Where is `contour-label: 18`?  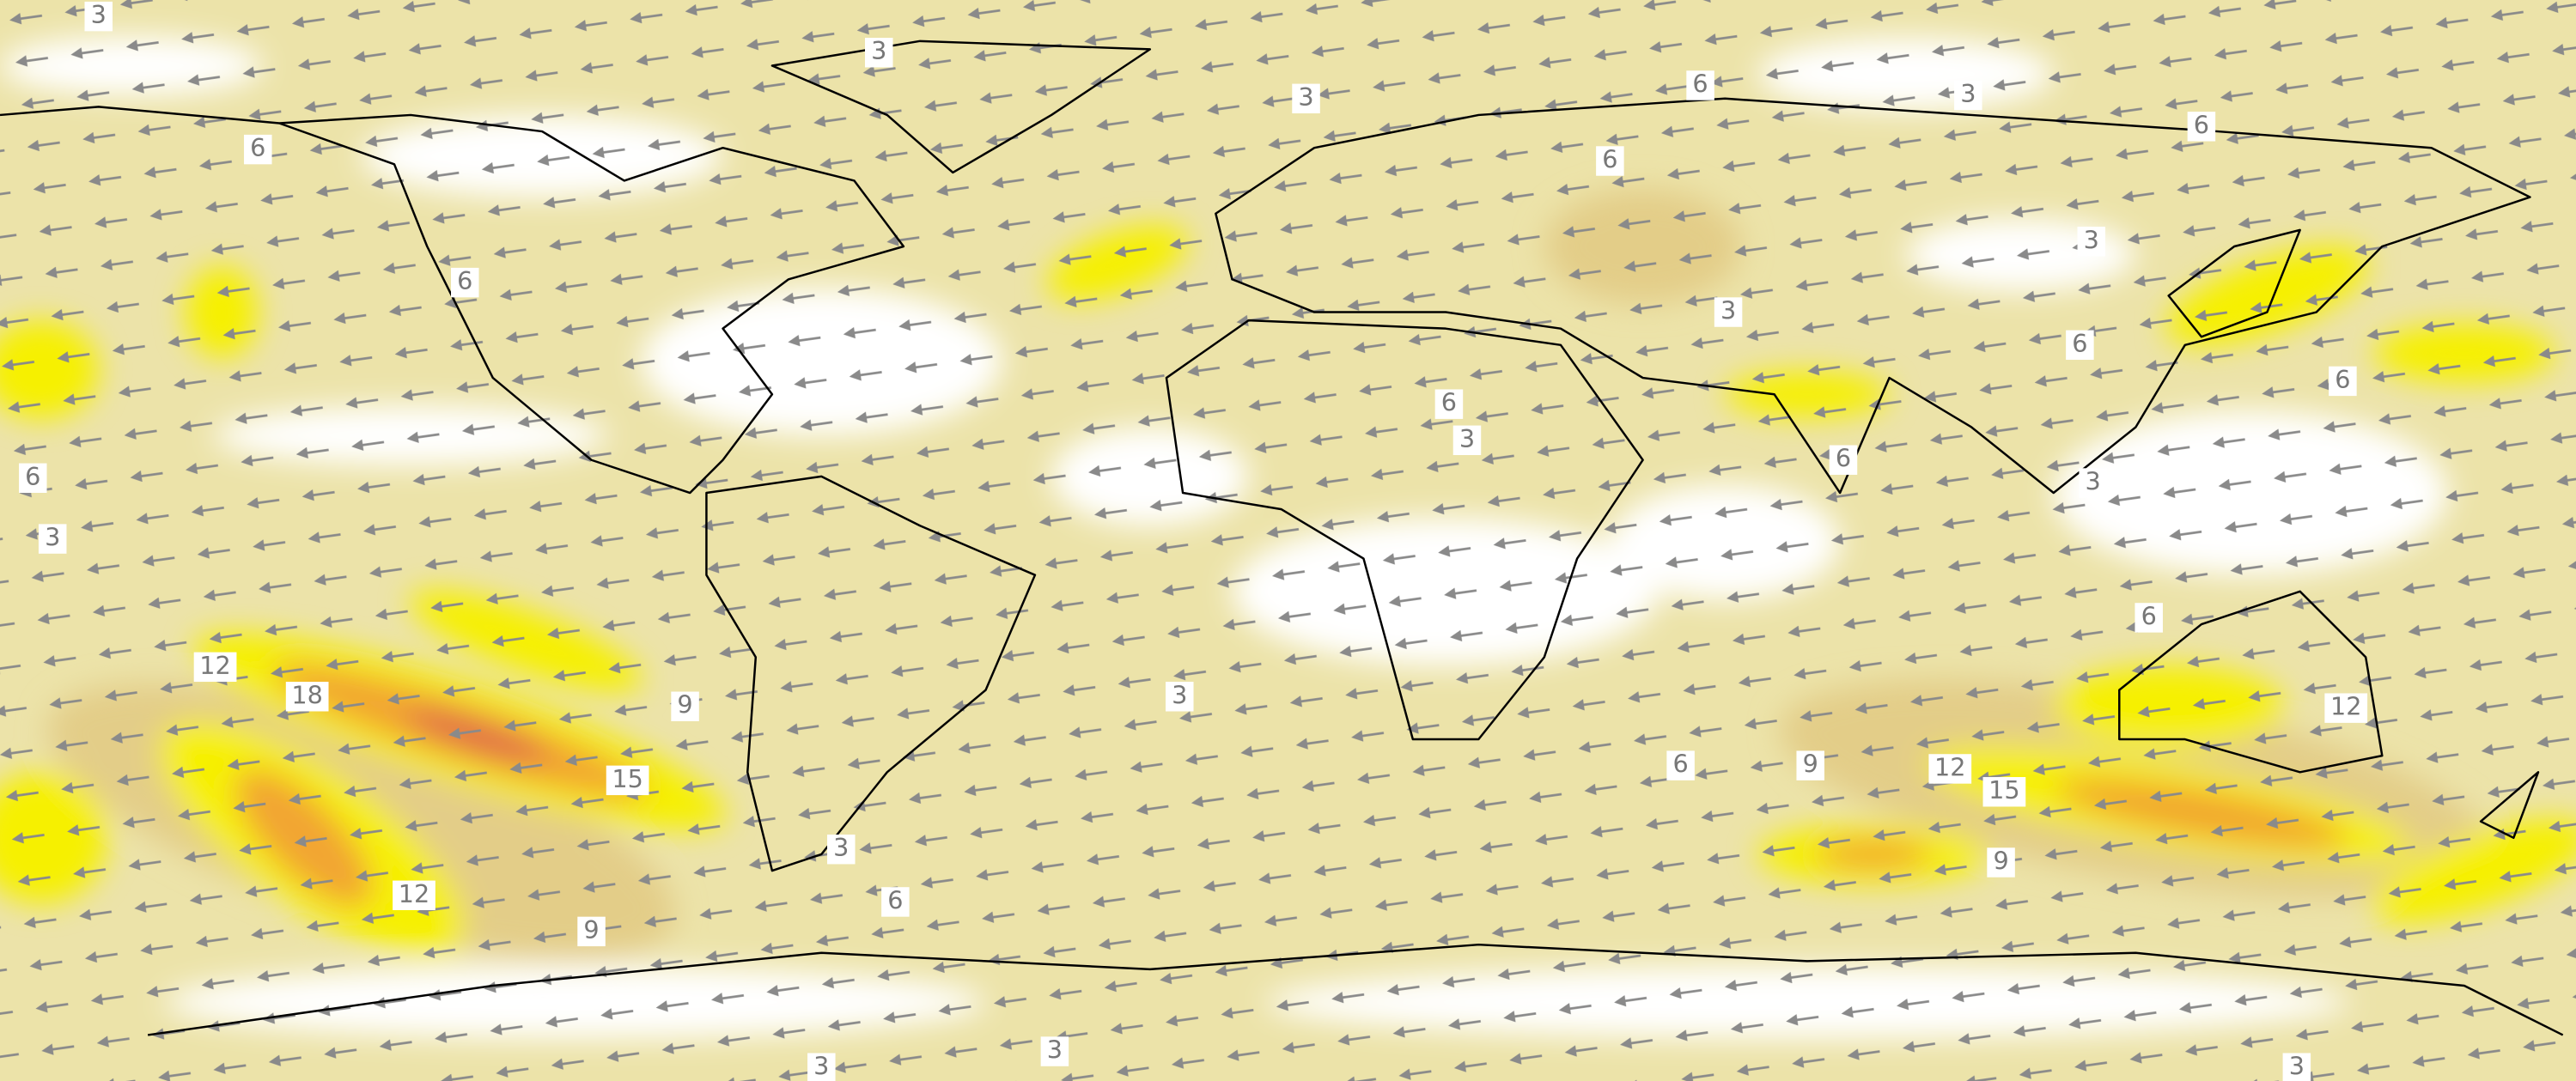 contour-label: 18 is located at coordinates (307, 694).